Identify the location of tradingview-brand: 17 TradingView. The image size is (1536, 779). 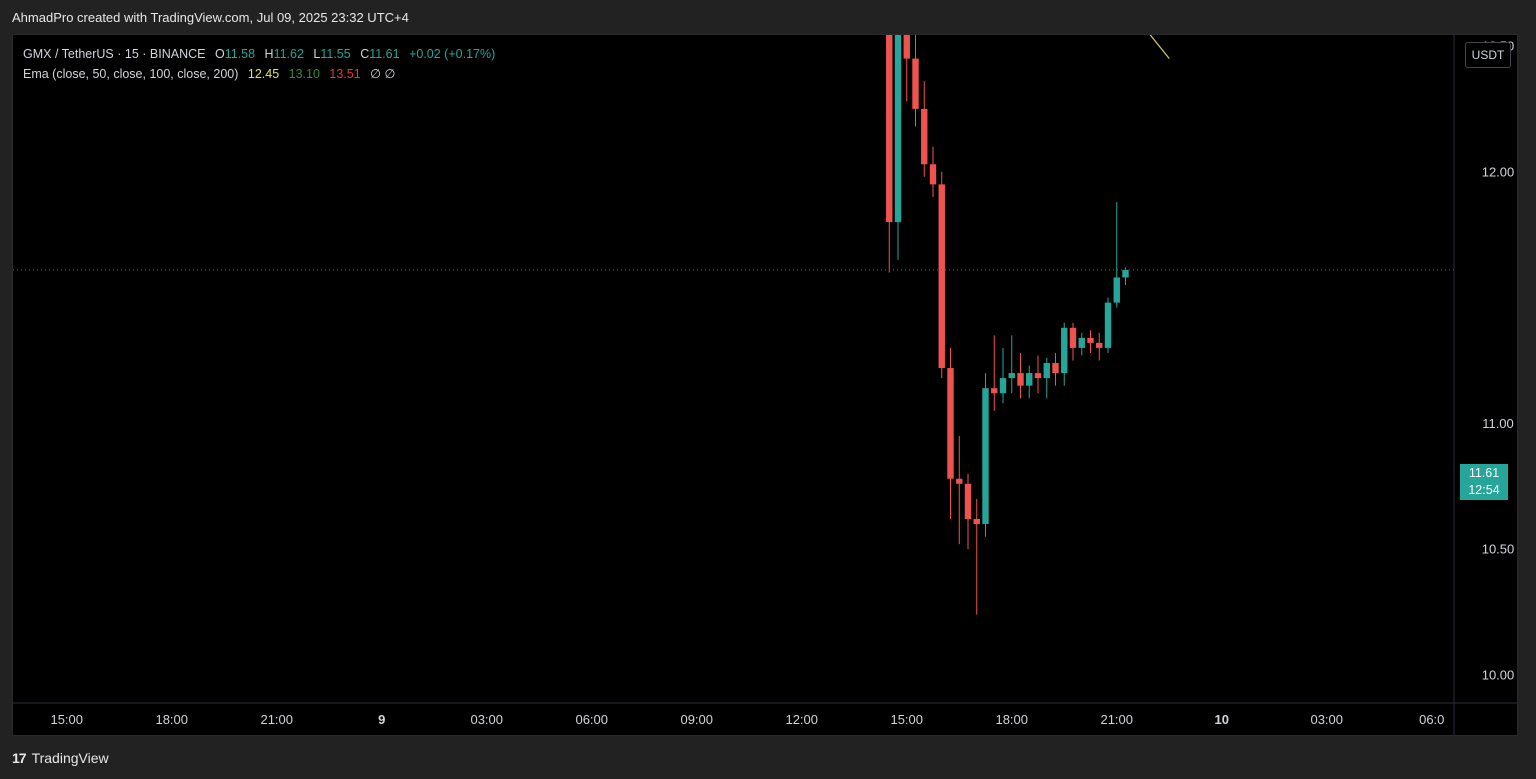
(60, 758).